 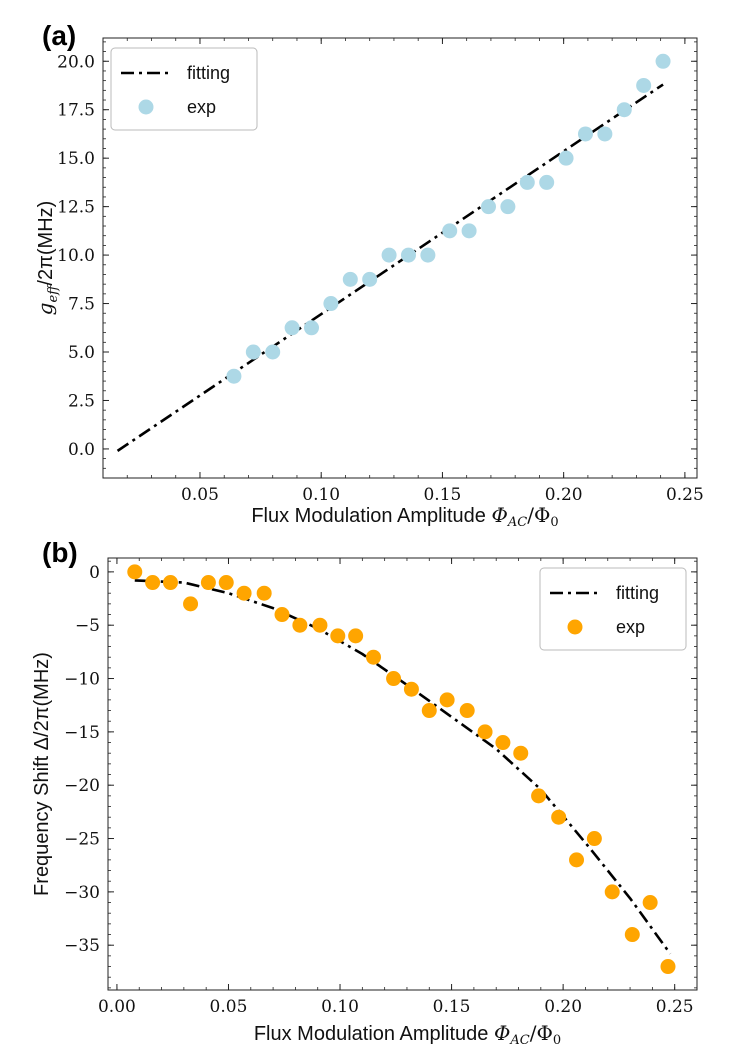 What do you see at coordinates (53, 293) in the screenshot?
I see `y-axis-label-sub: eff` at bounding box center [53, 293].